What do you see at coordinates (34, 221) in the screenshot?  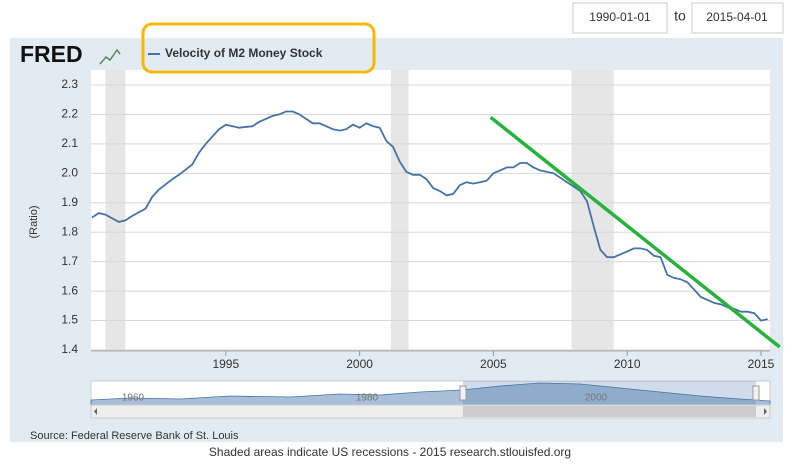 I see `y-axis-label: (Ratio)` at bounding box center [34, 221].